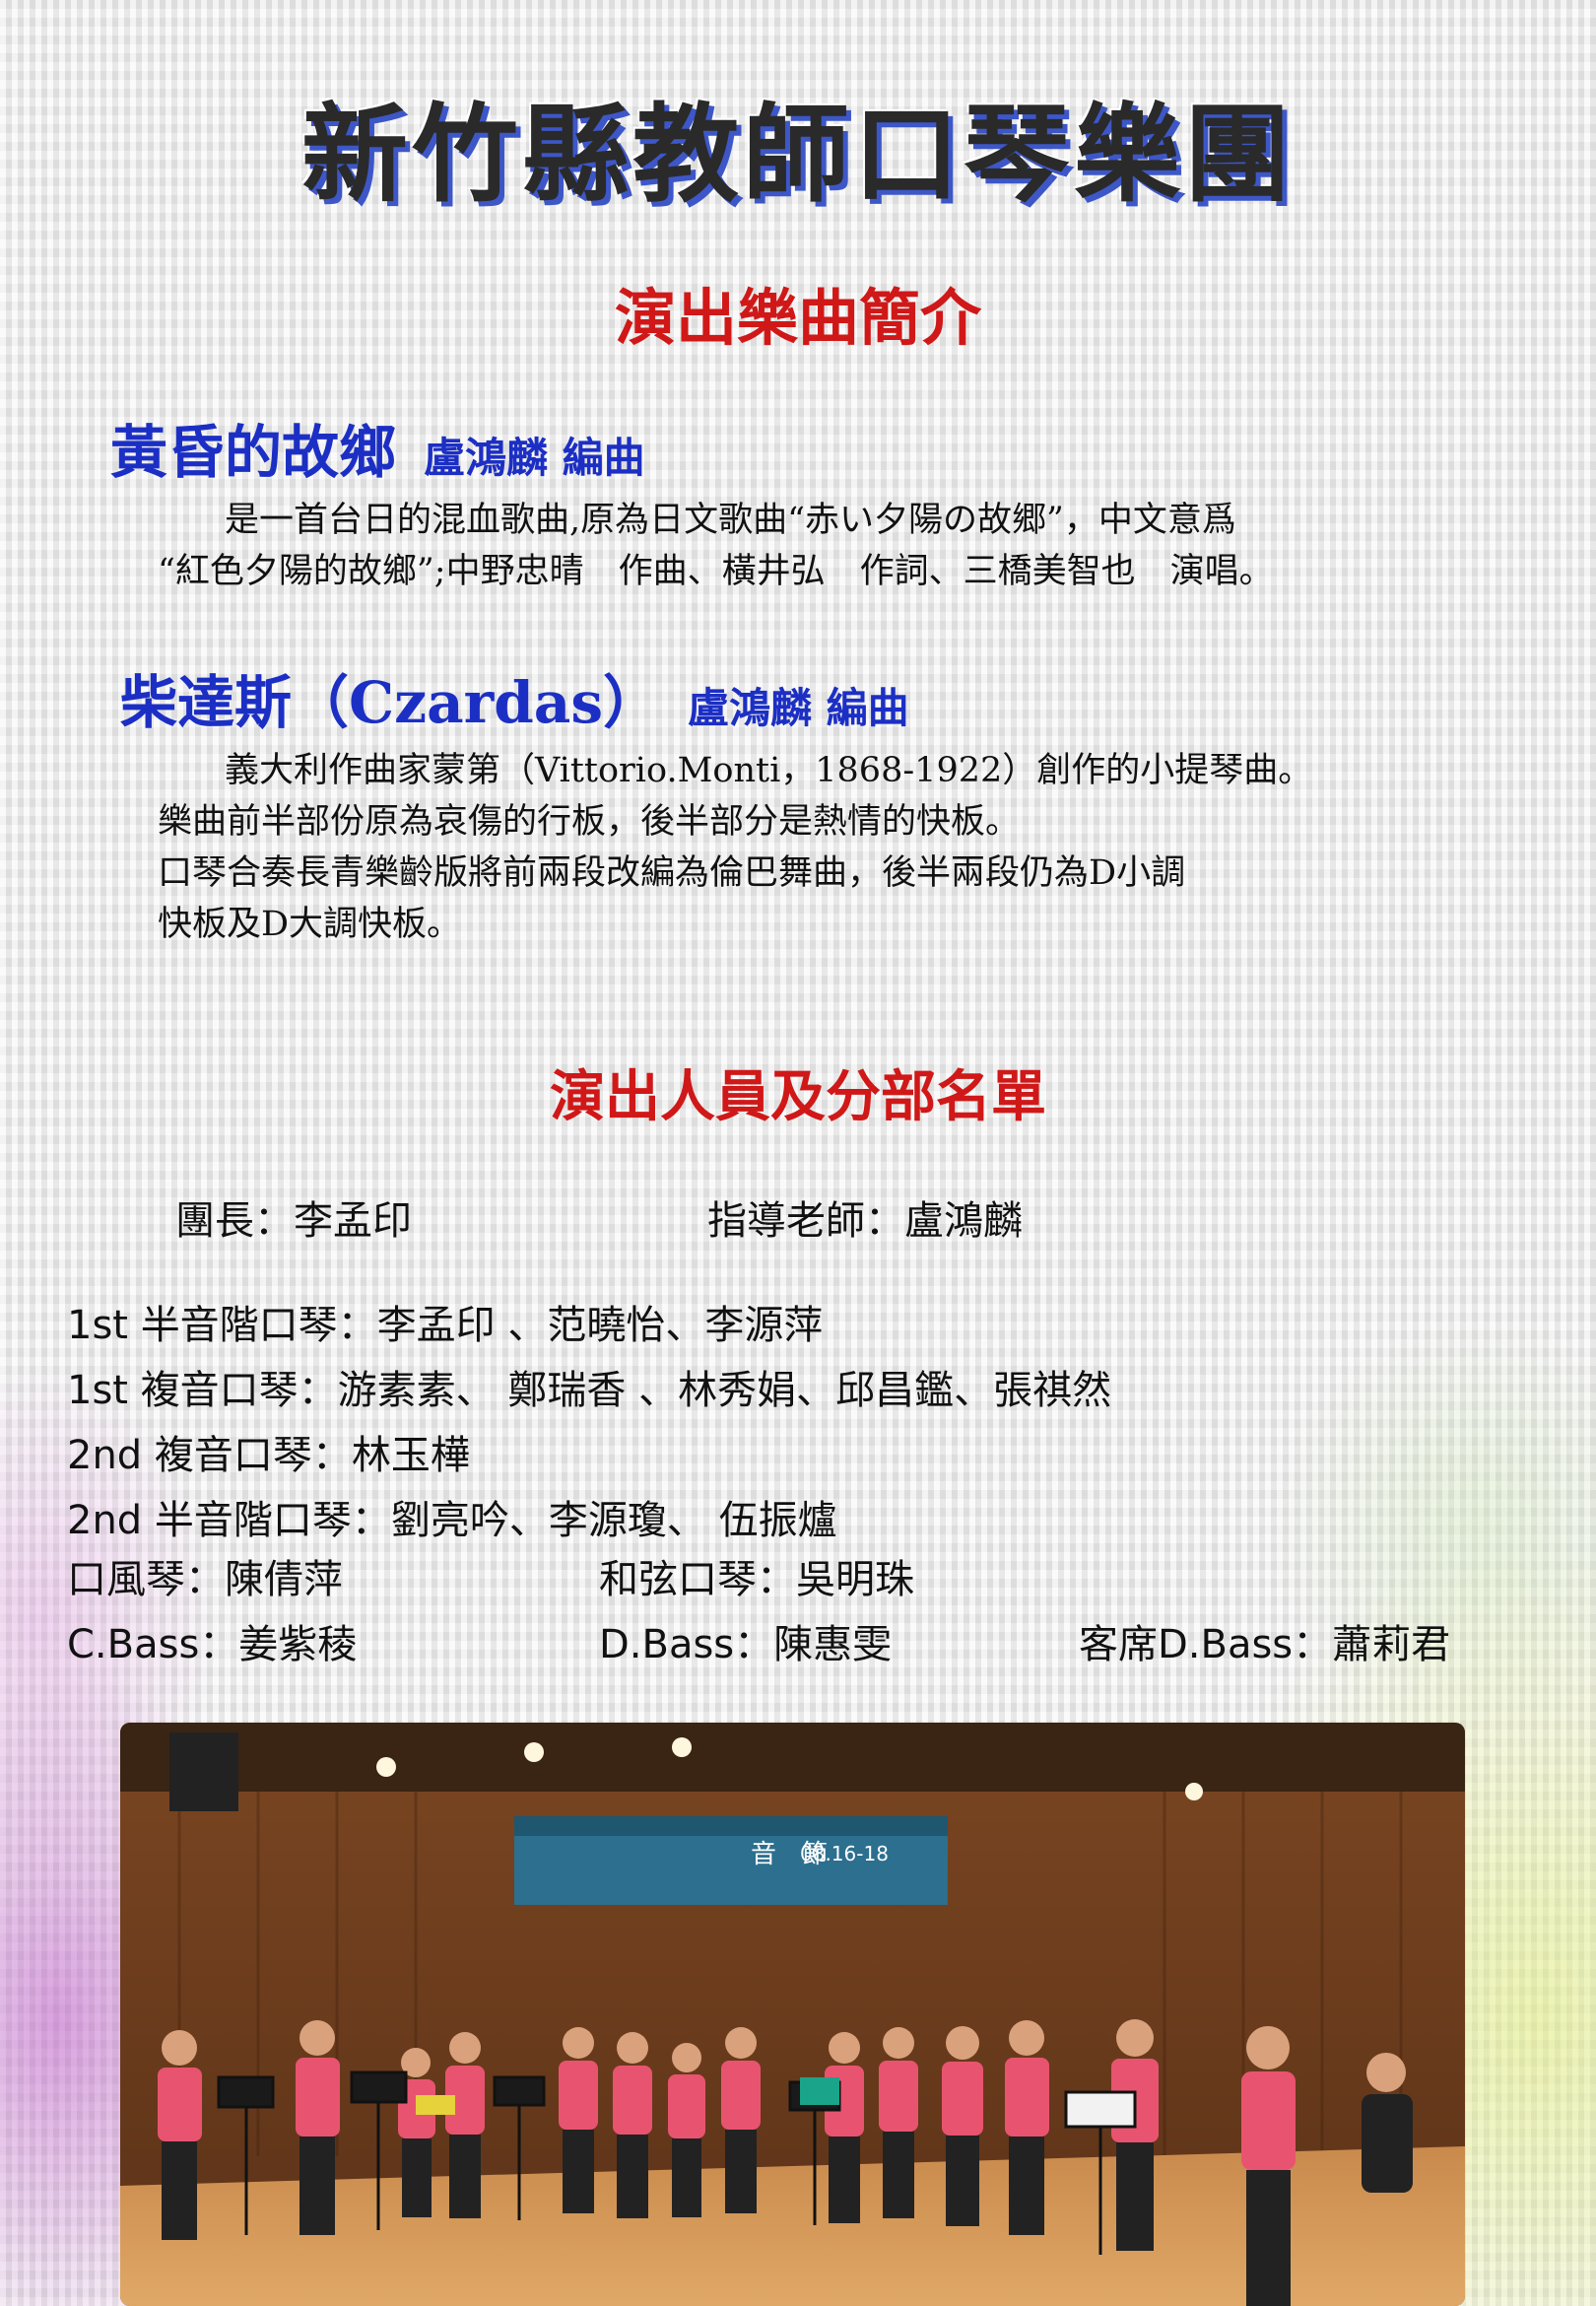 The image size is (1596, 2306). I want to click on song-2-desc-line-4: 快板及D大調快板。, so click(310, 925).